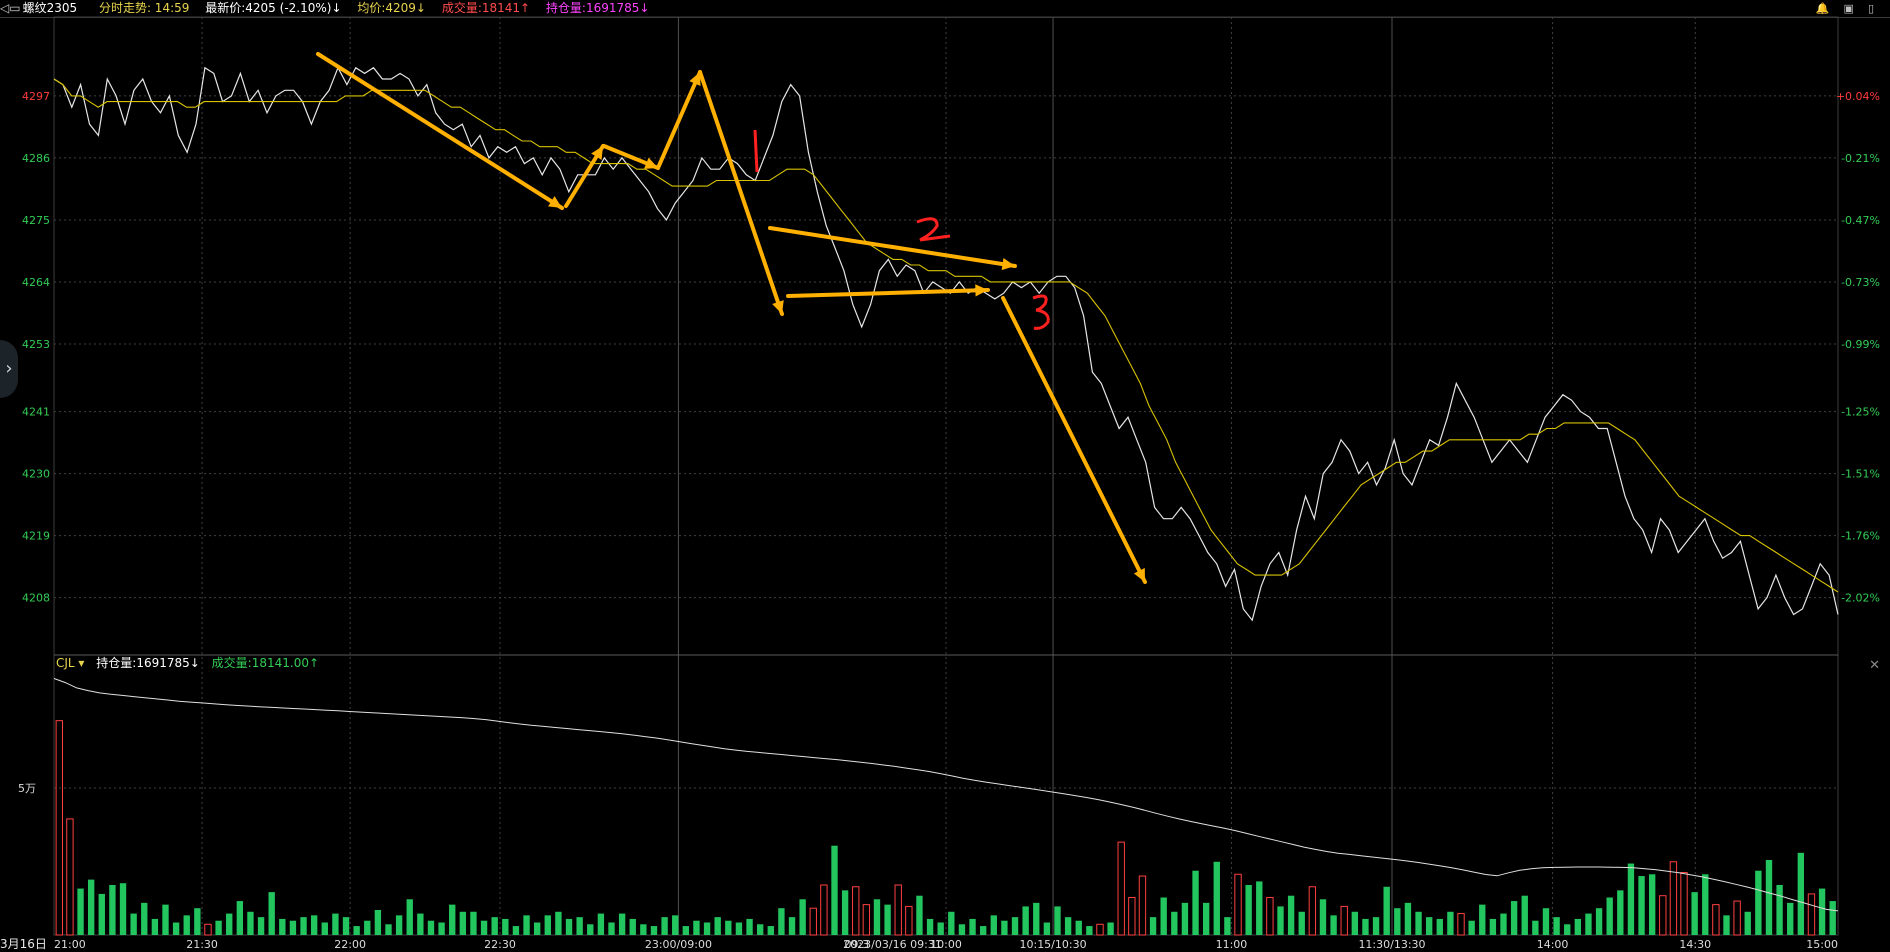 Image resolution: width=1890 pixels, height=952 pixels. Describe the element at coordinates (144, 8) in the screenshot. I see `mode-label: 分时走势: 14:59` at that location.